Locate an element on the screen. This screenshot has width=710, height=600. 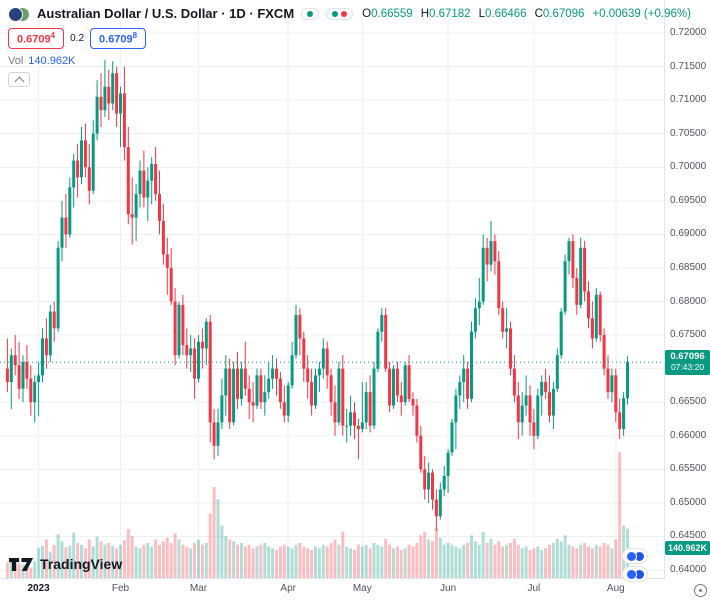
axis-settings-icon is located at coordinates (700, 590).